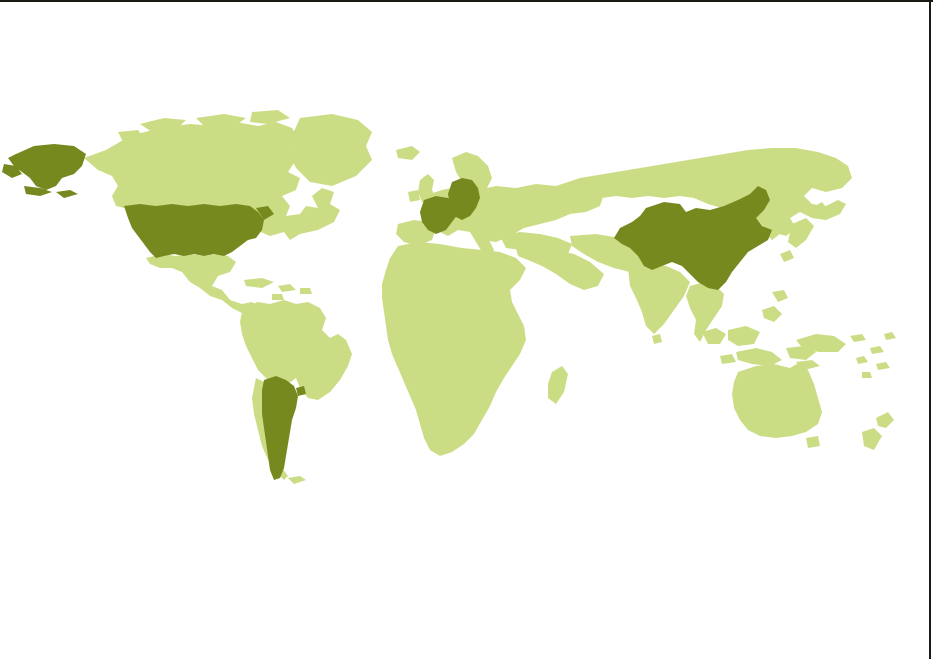  What do you see at coordinates (485, 249) in the screenshot?
I see `region-italy` at bounding box center [485, 249].